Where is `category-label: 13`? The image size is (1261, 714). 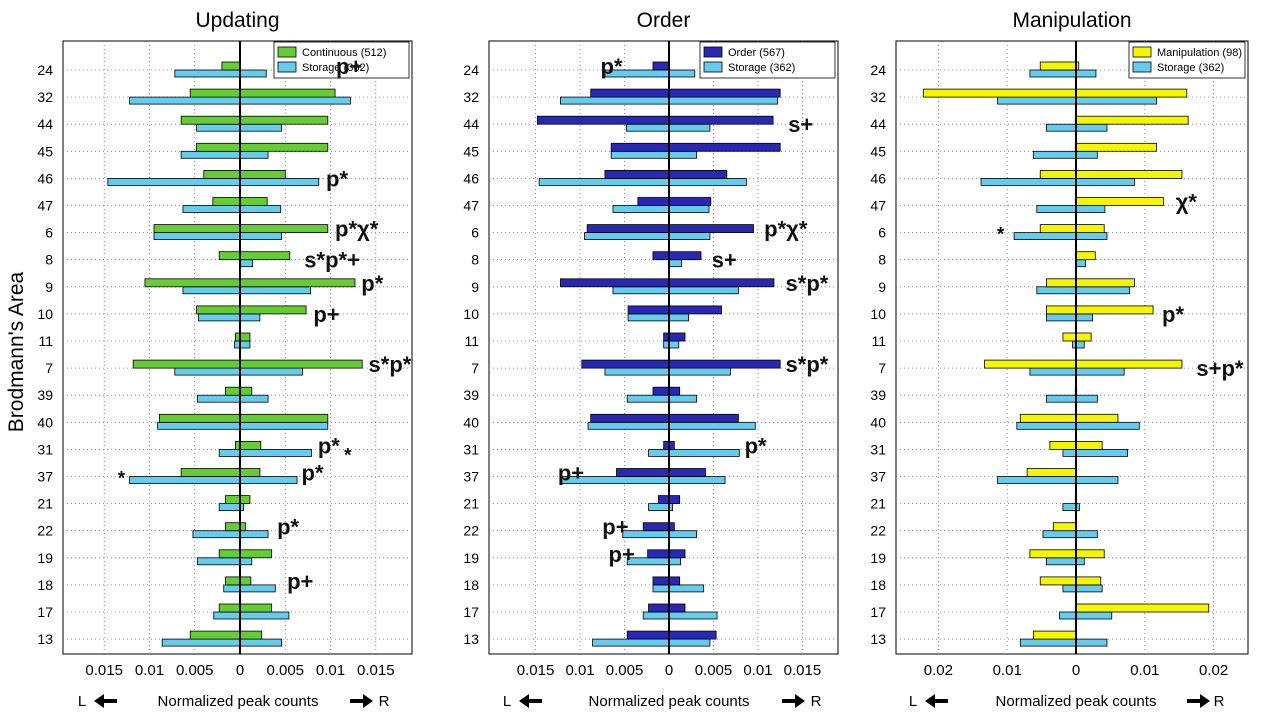
category-label: 13 is located at coordinates (878, 639).